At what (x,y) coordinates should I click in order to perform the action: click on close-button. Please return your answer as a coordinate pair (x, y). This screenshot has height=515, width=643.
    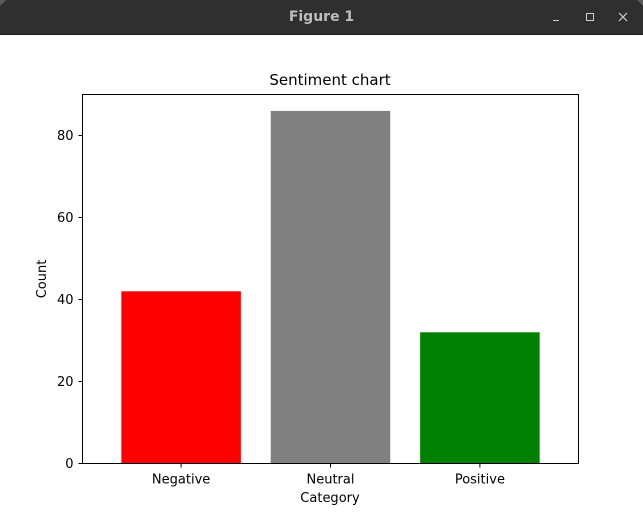
    Looking at the image, I should click on (623, 17).